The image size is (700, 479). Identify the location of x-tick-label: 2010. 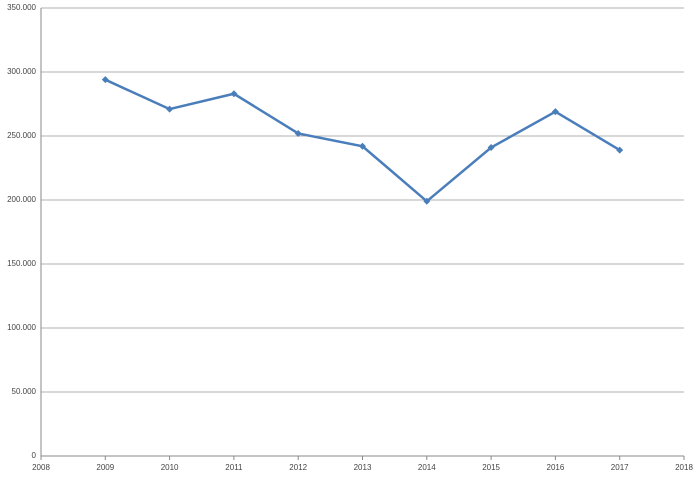
(170, 467).